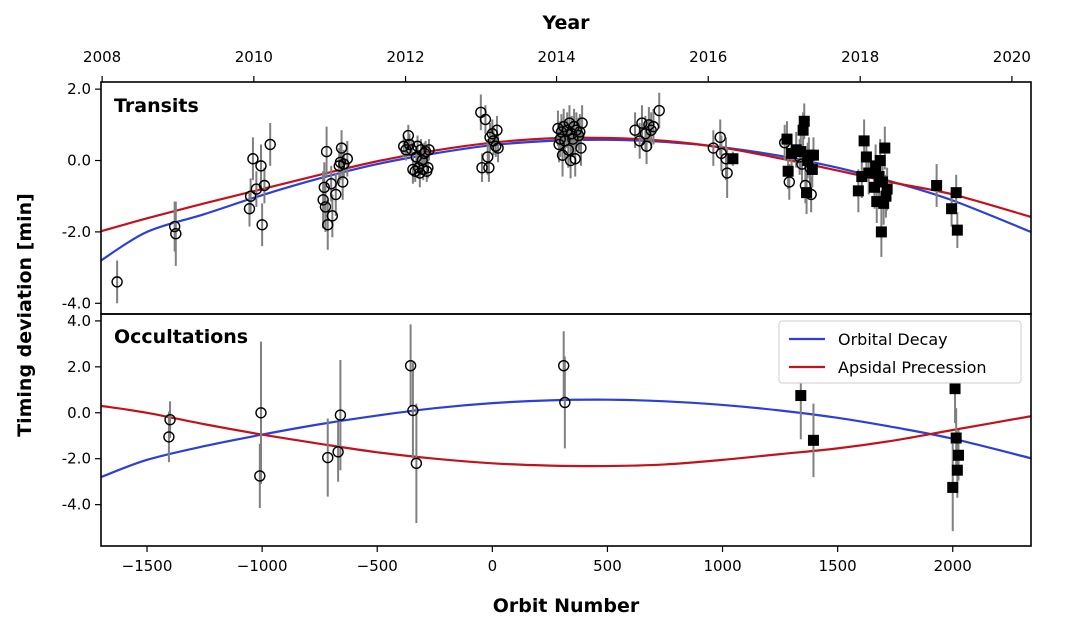  I want to click on occultations-y-tick-label: -2.0, so click(76, 459).